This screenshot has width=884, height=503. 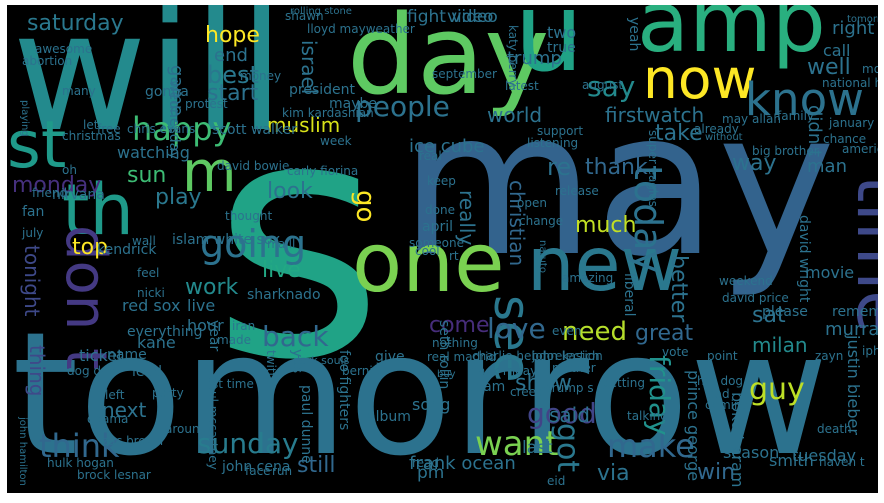 What do you see at coordinates (830, 272) in the screenshot?
I see `cloud-word: movie` at bounding box center [830, 272].